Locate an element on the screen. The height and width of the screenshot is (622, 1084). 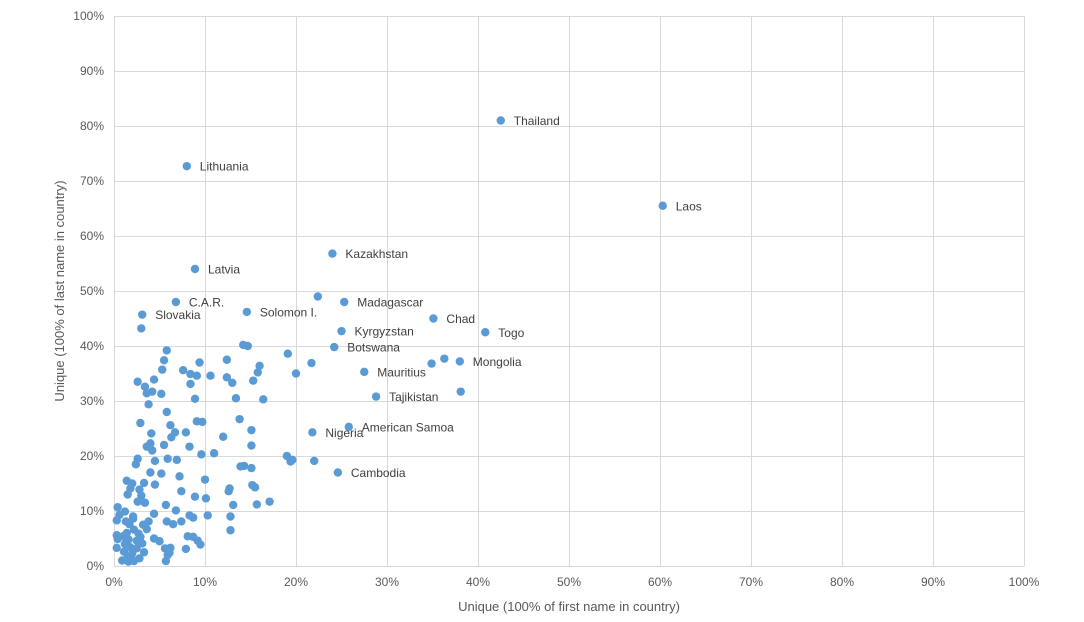
point-label: Cambodia is located at coordinates (378, 473).